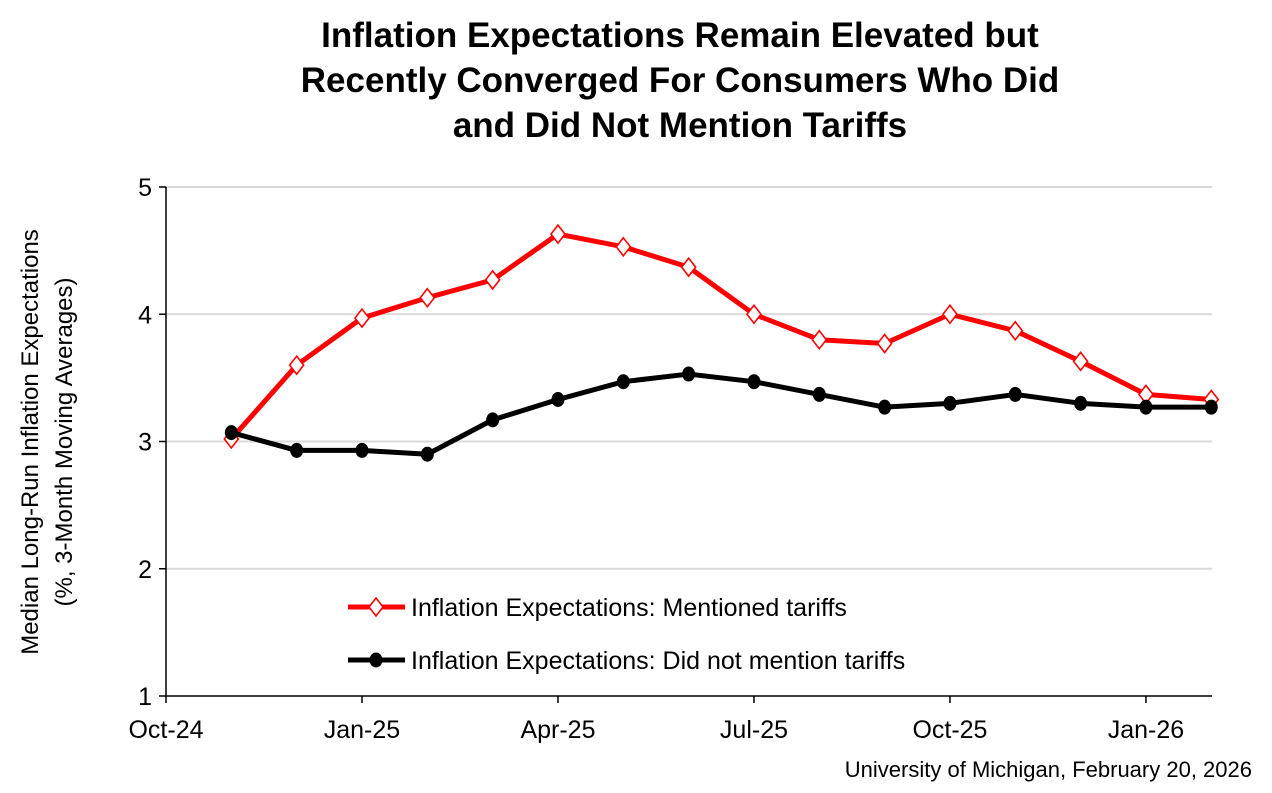 This screenshot has width=1272, height=793. I want to click on series-line, so click(721, 414).